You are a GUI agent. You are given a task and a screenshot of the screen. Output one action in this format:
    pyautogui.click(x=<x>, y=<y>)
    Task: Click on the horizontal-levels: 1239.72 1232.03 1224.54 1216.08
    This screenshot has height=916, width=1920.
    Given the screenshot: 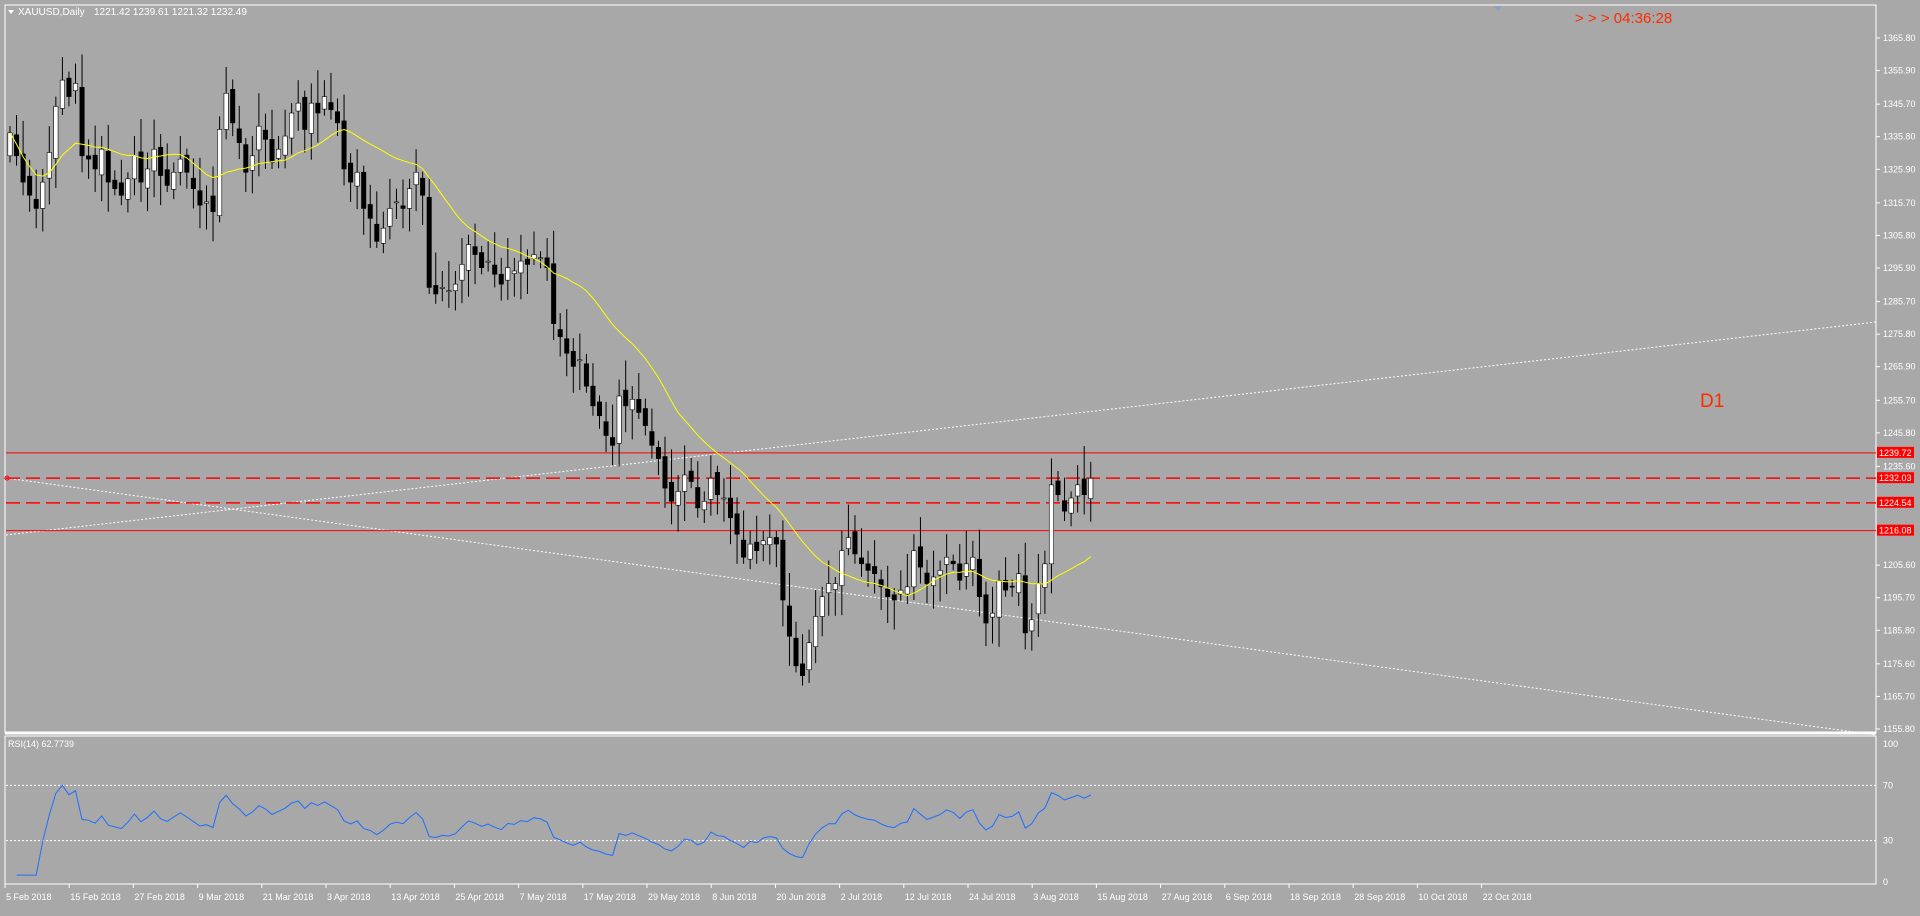 What is the action you would take?
    pyautogui.click(x=959, y=491)
    